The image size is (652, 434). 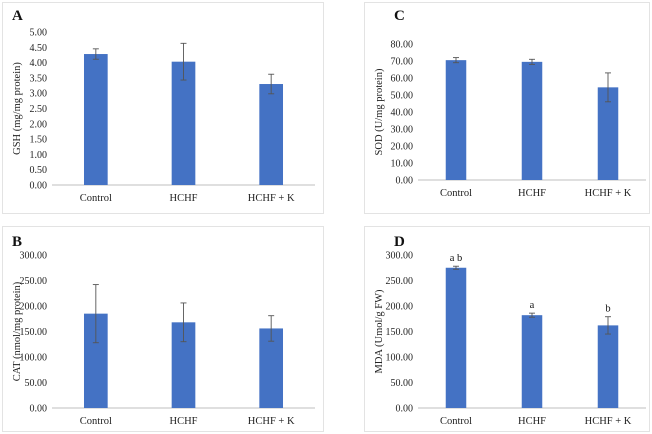 What do you see at coordinates (39, 48) in the screenshot?
I see `y-tick-label-a: 4.50` at bounding box center [39, 48].